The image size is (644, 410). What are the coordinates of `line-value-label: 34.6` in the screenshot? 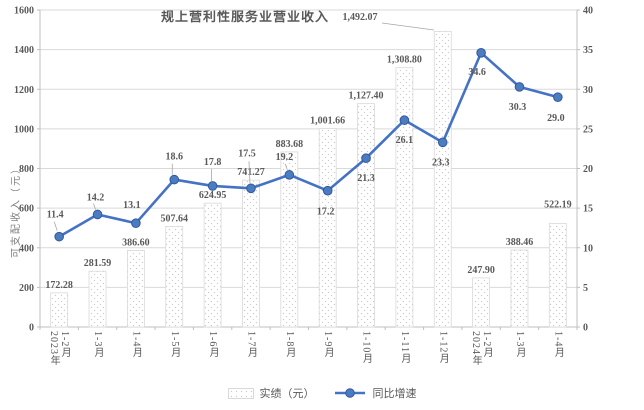 It's located at (477, 72).